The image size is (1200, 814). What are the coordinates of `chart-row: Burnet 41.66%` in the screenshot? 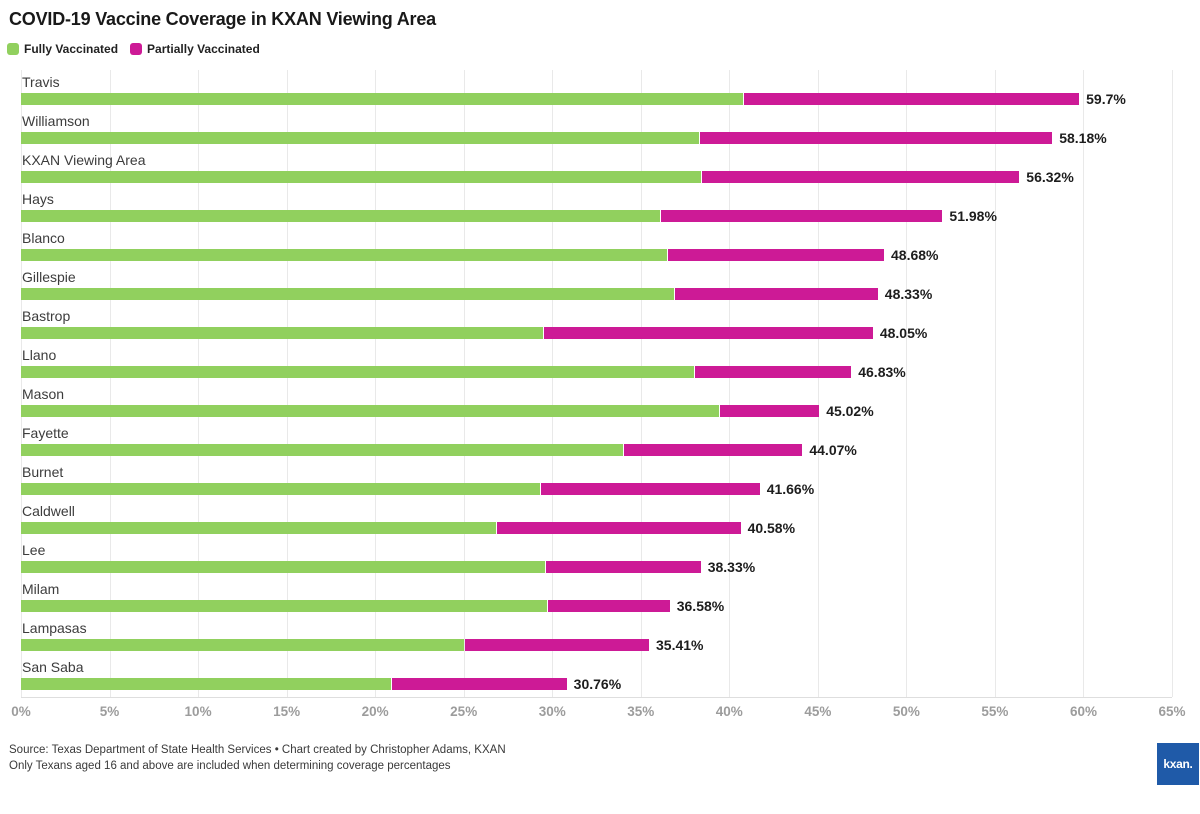 It's located at (596, 482).